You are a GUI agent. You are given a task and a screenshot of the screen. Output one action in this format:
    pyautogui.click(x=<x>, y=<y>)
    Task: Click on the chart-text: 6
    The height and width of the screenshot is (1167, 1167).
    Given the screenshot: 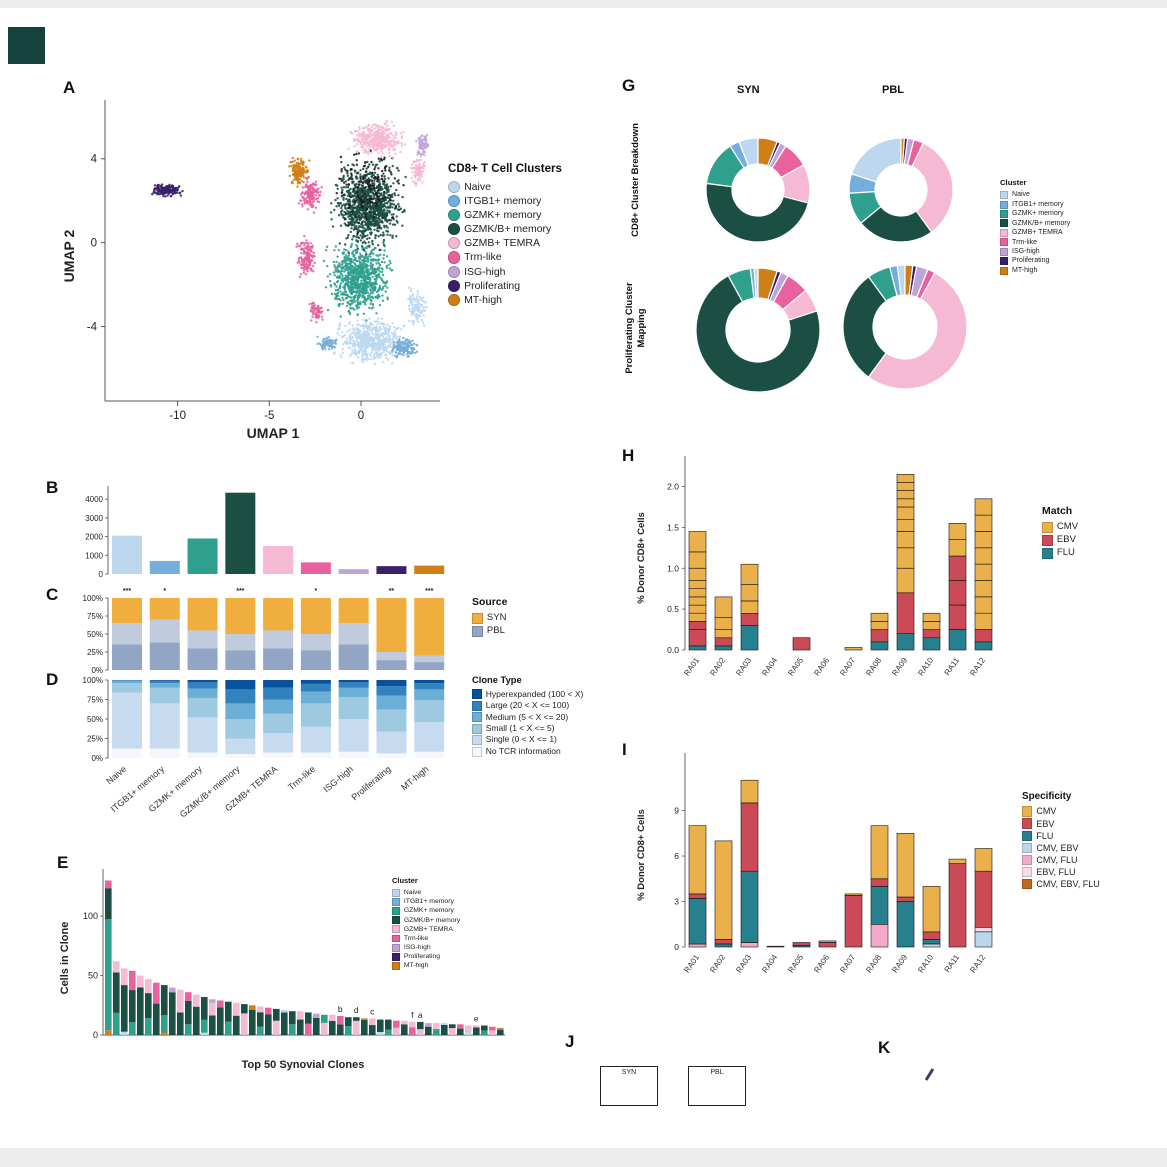 What is the action you would take?
    pyautogui.click(x=676, y=856)
    